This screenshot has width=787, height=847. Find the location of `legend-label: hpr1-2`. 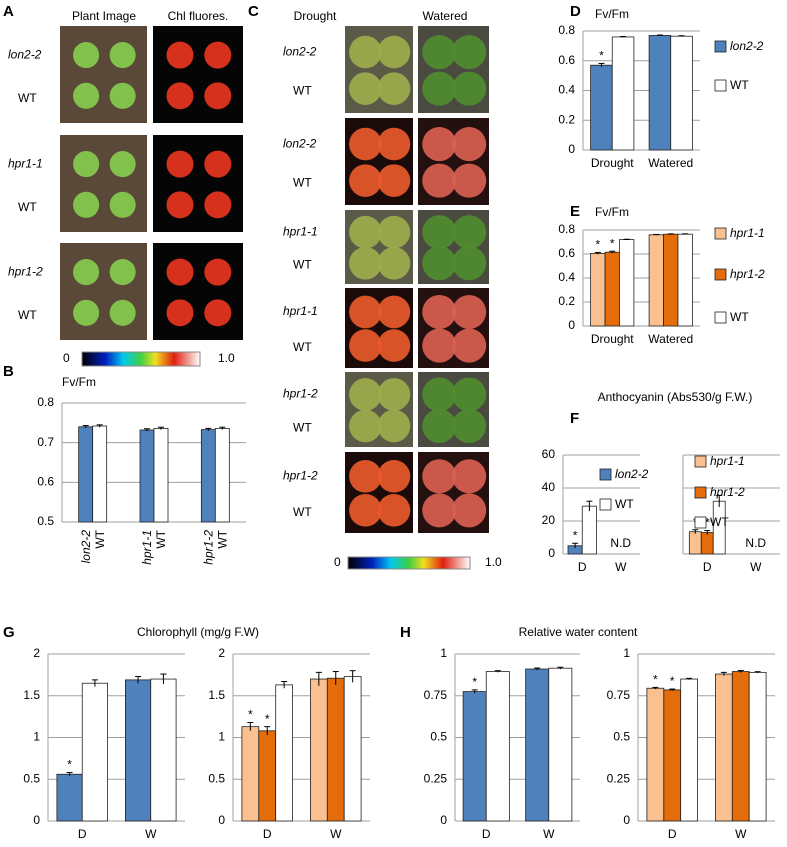

legend-label: hpr1-2 is located at coordinates (727, 492).